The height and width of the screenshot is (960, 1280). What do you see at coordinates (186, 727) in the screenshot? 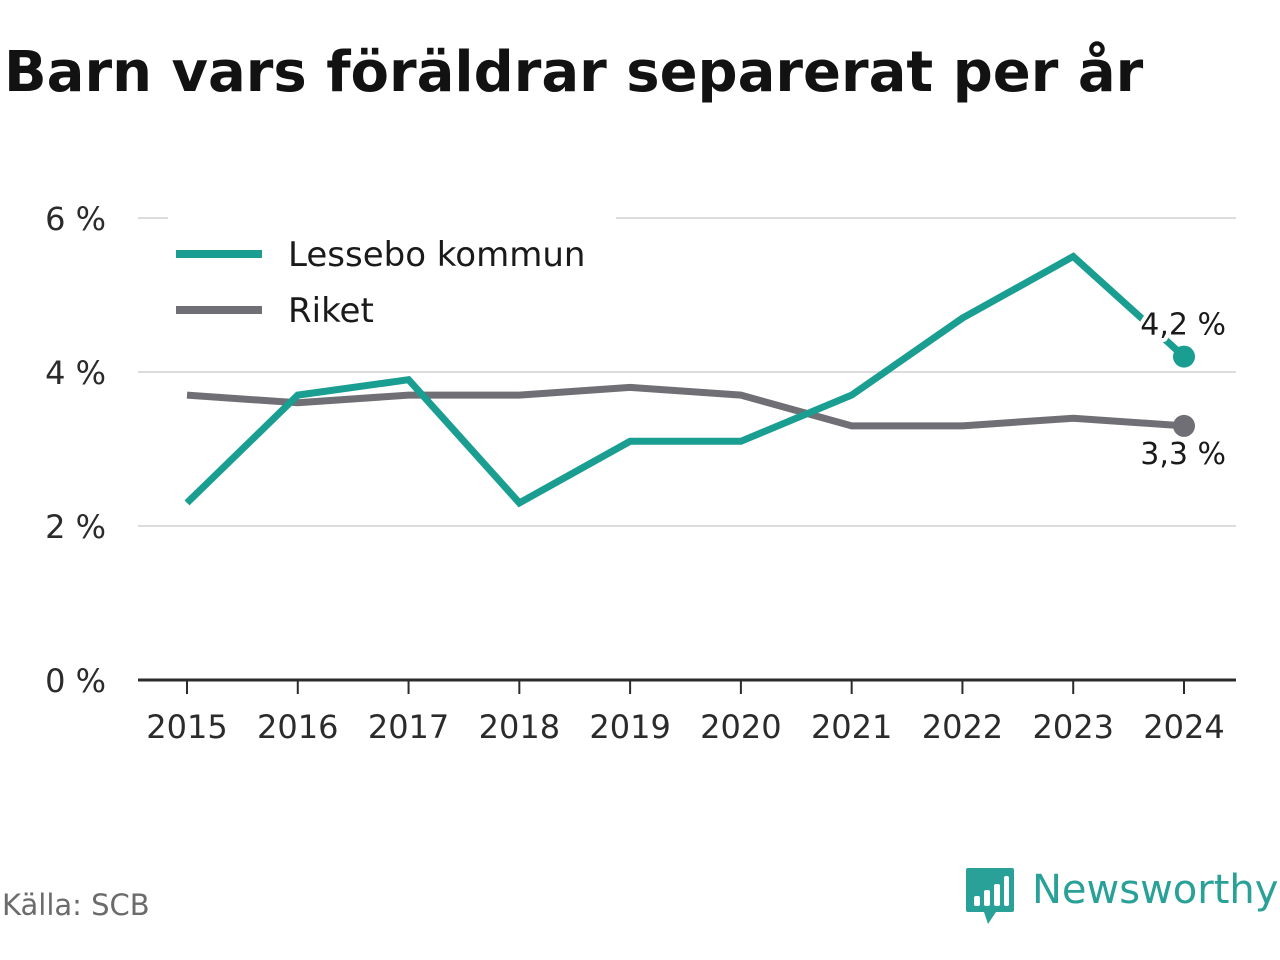
I see `x-tick-label: 2015` at bounding box center [186, 727].